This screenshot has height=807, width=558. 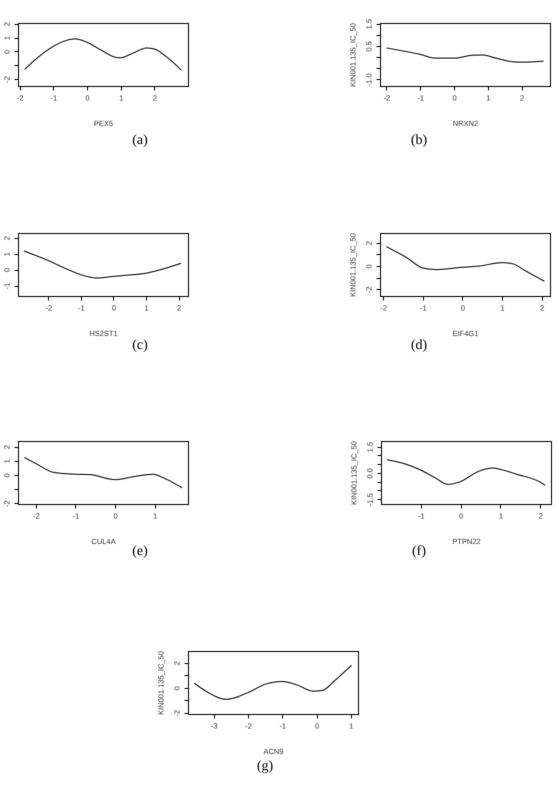 I want to click on text: (e), so click(x=140, y=551).